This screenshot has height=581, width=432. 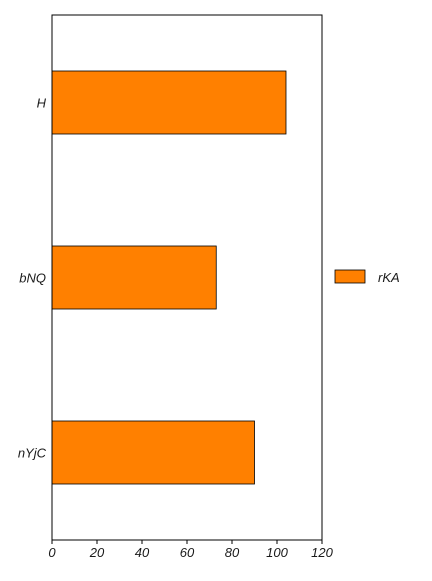 What do you see at coordinates (322, 552) in the screenshot?
I see `x-tick-label: 120` at bounding box center [322, 552].